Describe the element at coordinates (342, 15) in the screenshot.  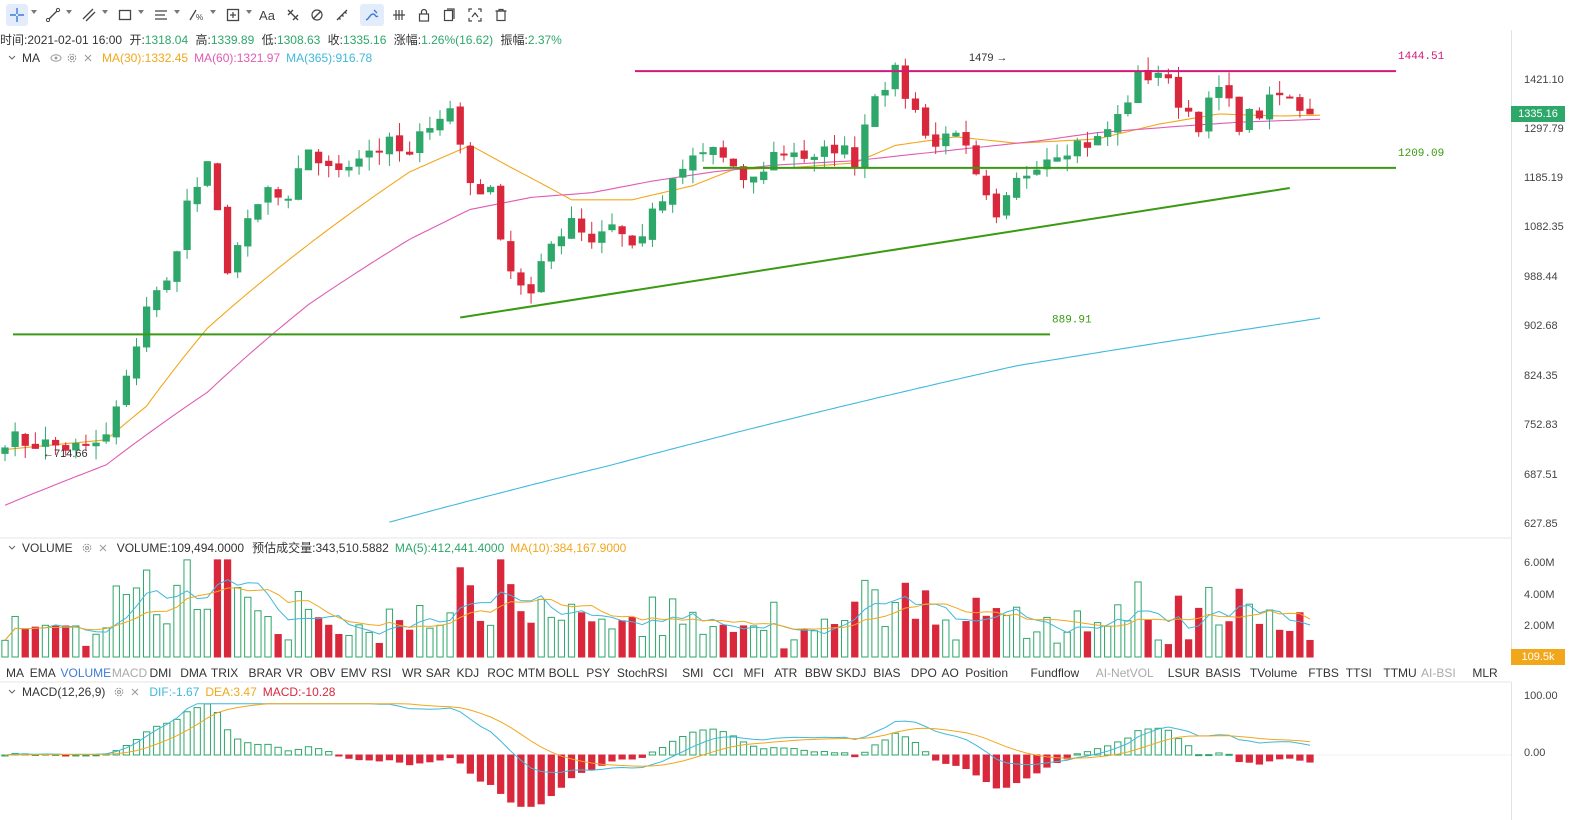
I see `ruler-icon` at that location.